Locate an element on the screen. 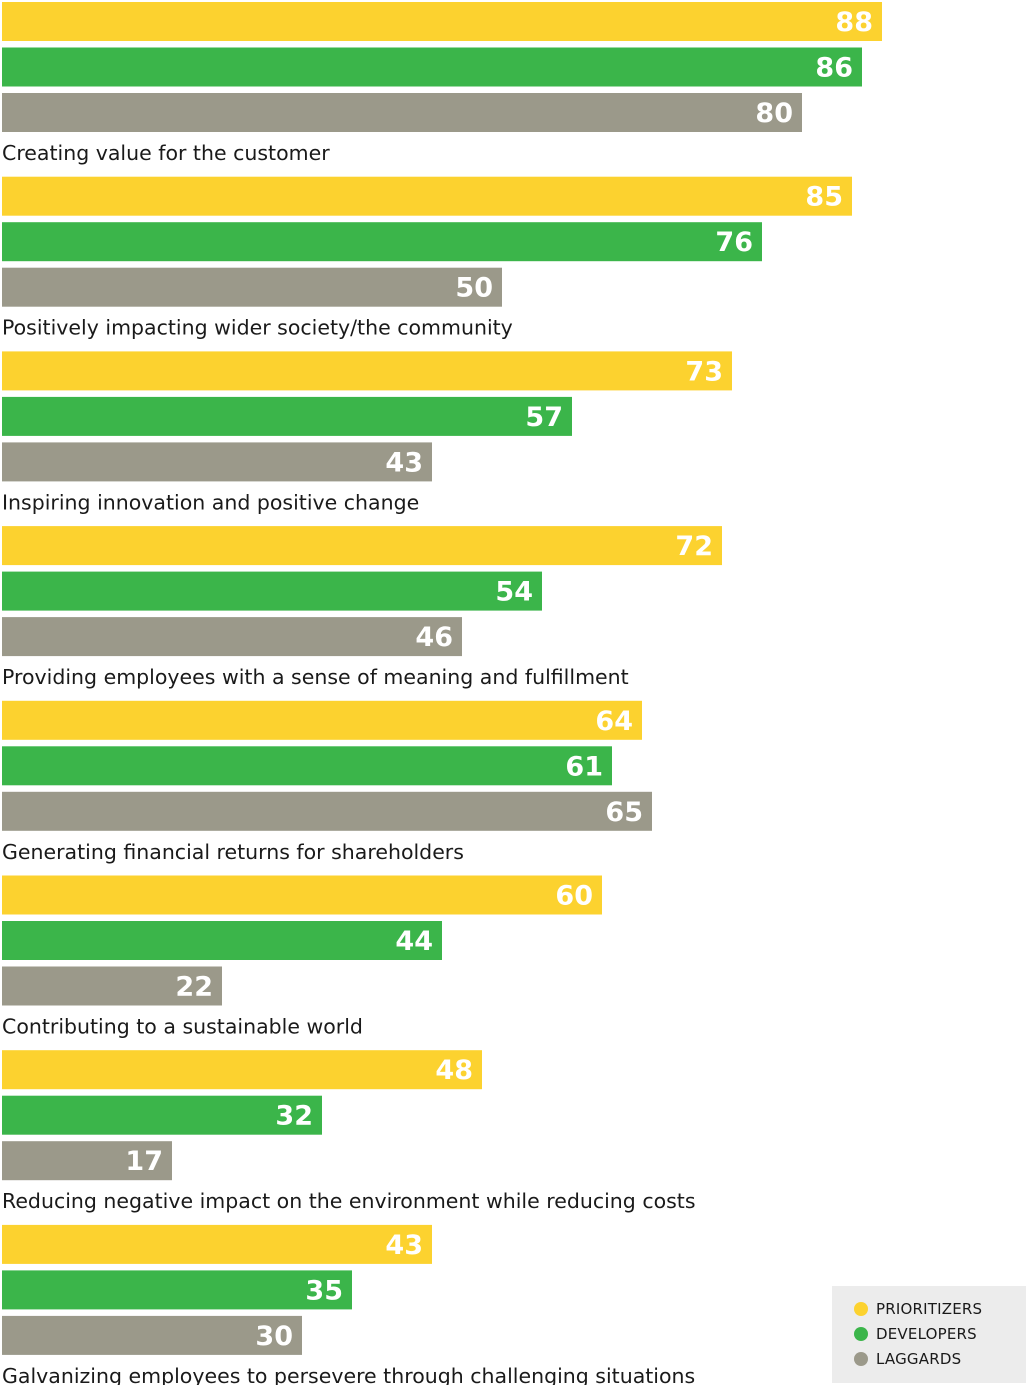  category-label-3: Inspiring innovation and positive change is located at coordinates (210, 502).